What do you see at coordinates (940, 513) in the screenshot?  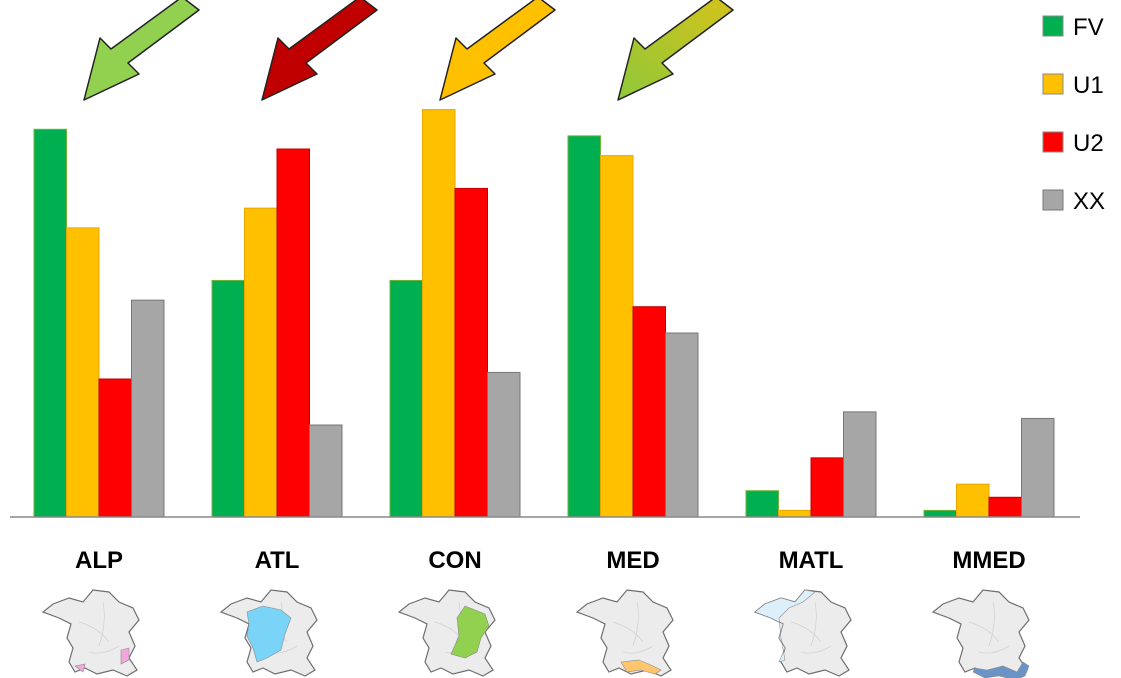 I see `bar-mmed-fv` at bounding box center [940, 513].